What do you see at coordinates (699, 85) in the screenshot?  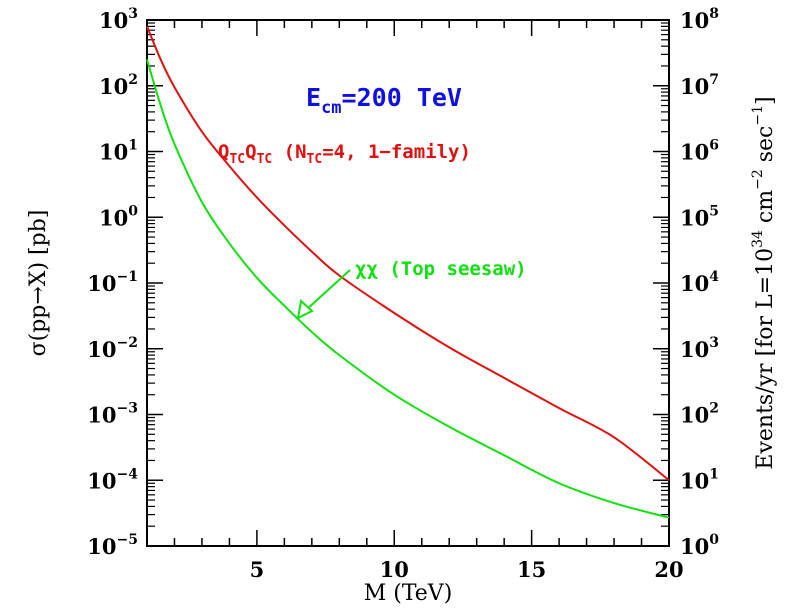 I see `y-tick-label-right: 10⁷` at bounding box center [699, 85].